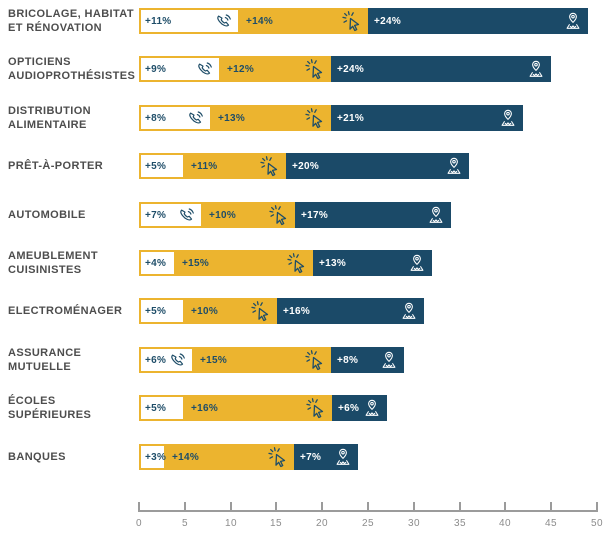 Image resolution: width=616 pixels, height=547 pixels. I want to click on value-label: +4%, so click(156, 263).